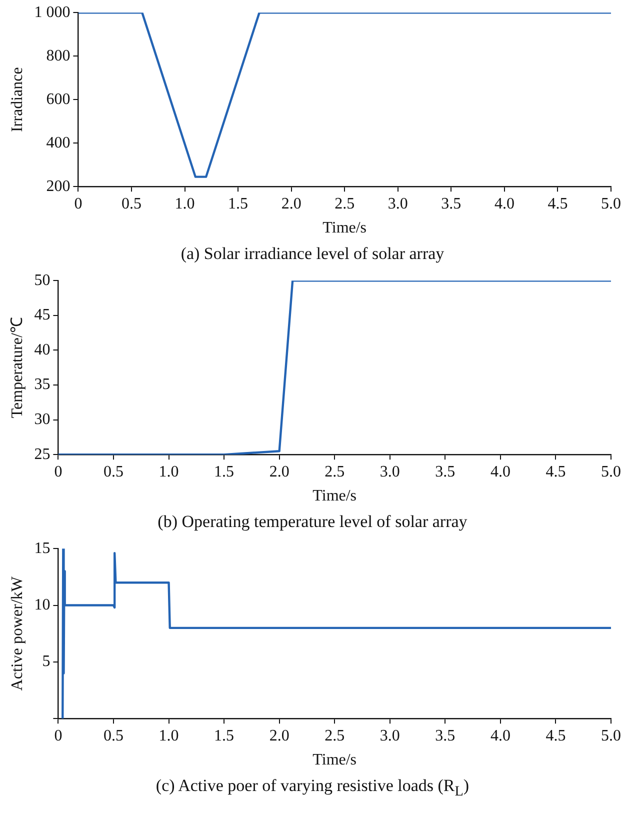 This screenshot has width=625, height=830. What do you see at coordinates (17, 633) in the screenshot?
I see `y-axis-title: Active power/kW` at bounding box center [17, 633].